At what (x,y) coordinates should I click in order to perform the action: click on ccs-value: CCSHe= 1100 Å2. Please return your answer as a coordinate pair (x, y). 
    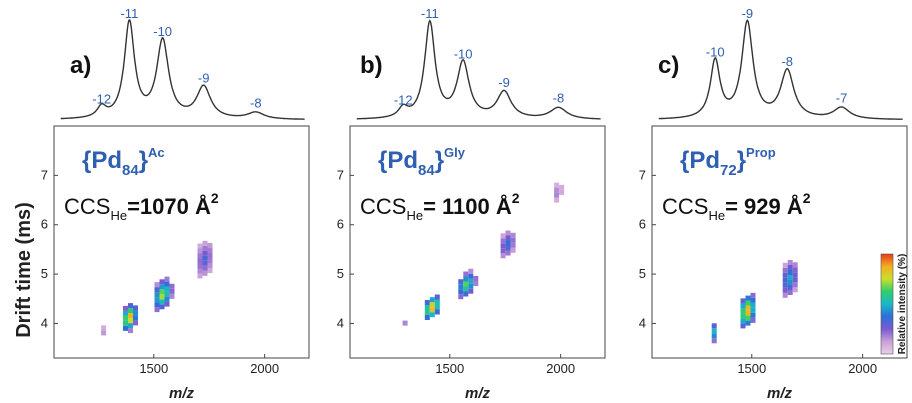
    Looking at the image, I should click on (440, 206).